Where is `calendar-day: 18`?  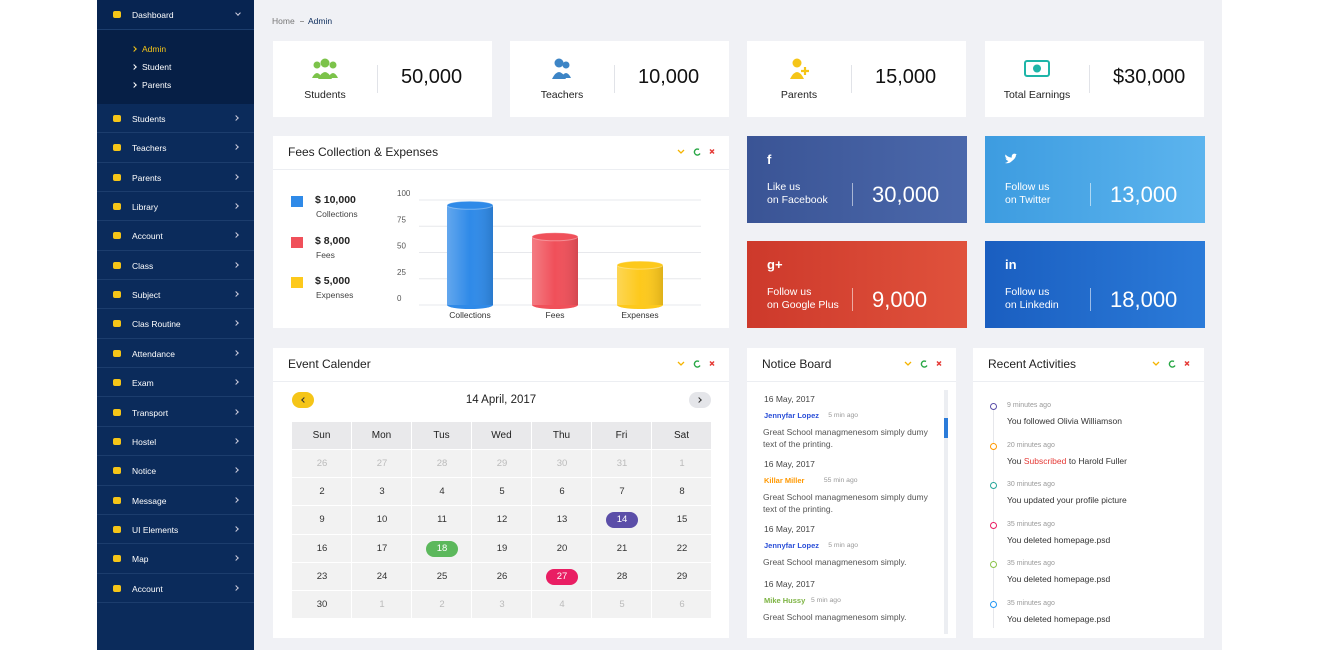
calendar-day: 18 is located at coordinates (442, 548).